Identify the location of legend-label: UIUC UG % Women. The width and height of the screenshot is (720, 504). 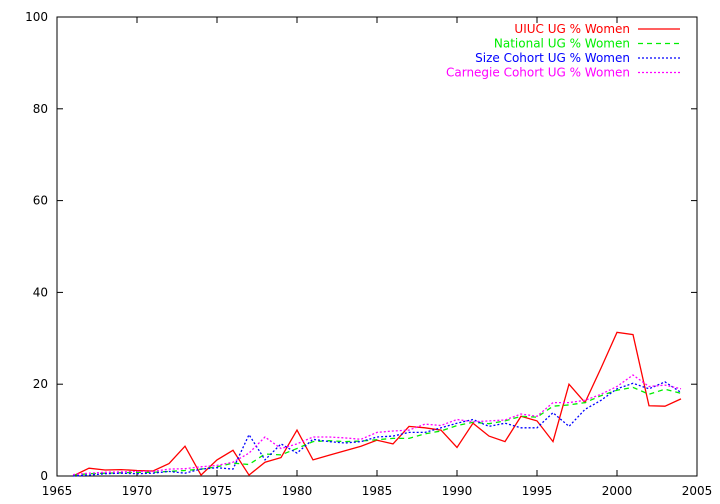
(572, 29).